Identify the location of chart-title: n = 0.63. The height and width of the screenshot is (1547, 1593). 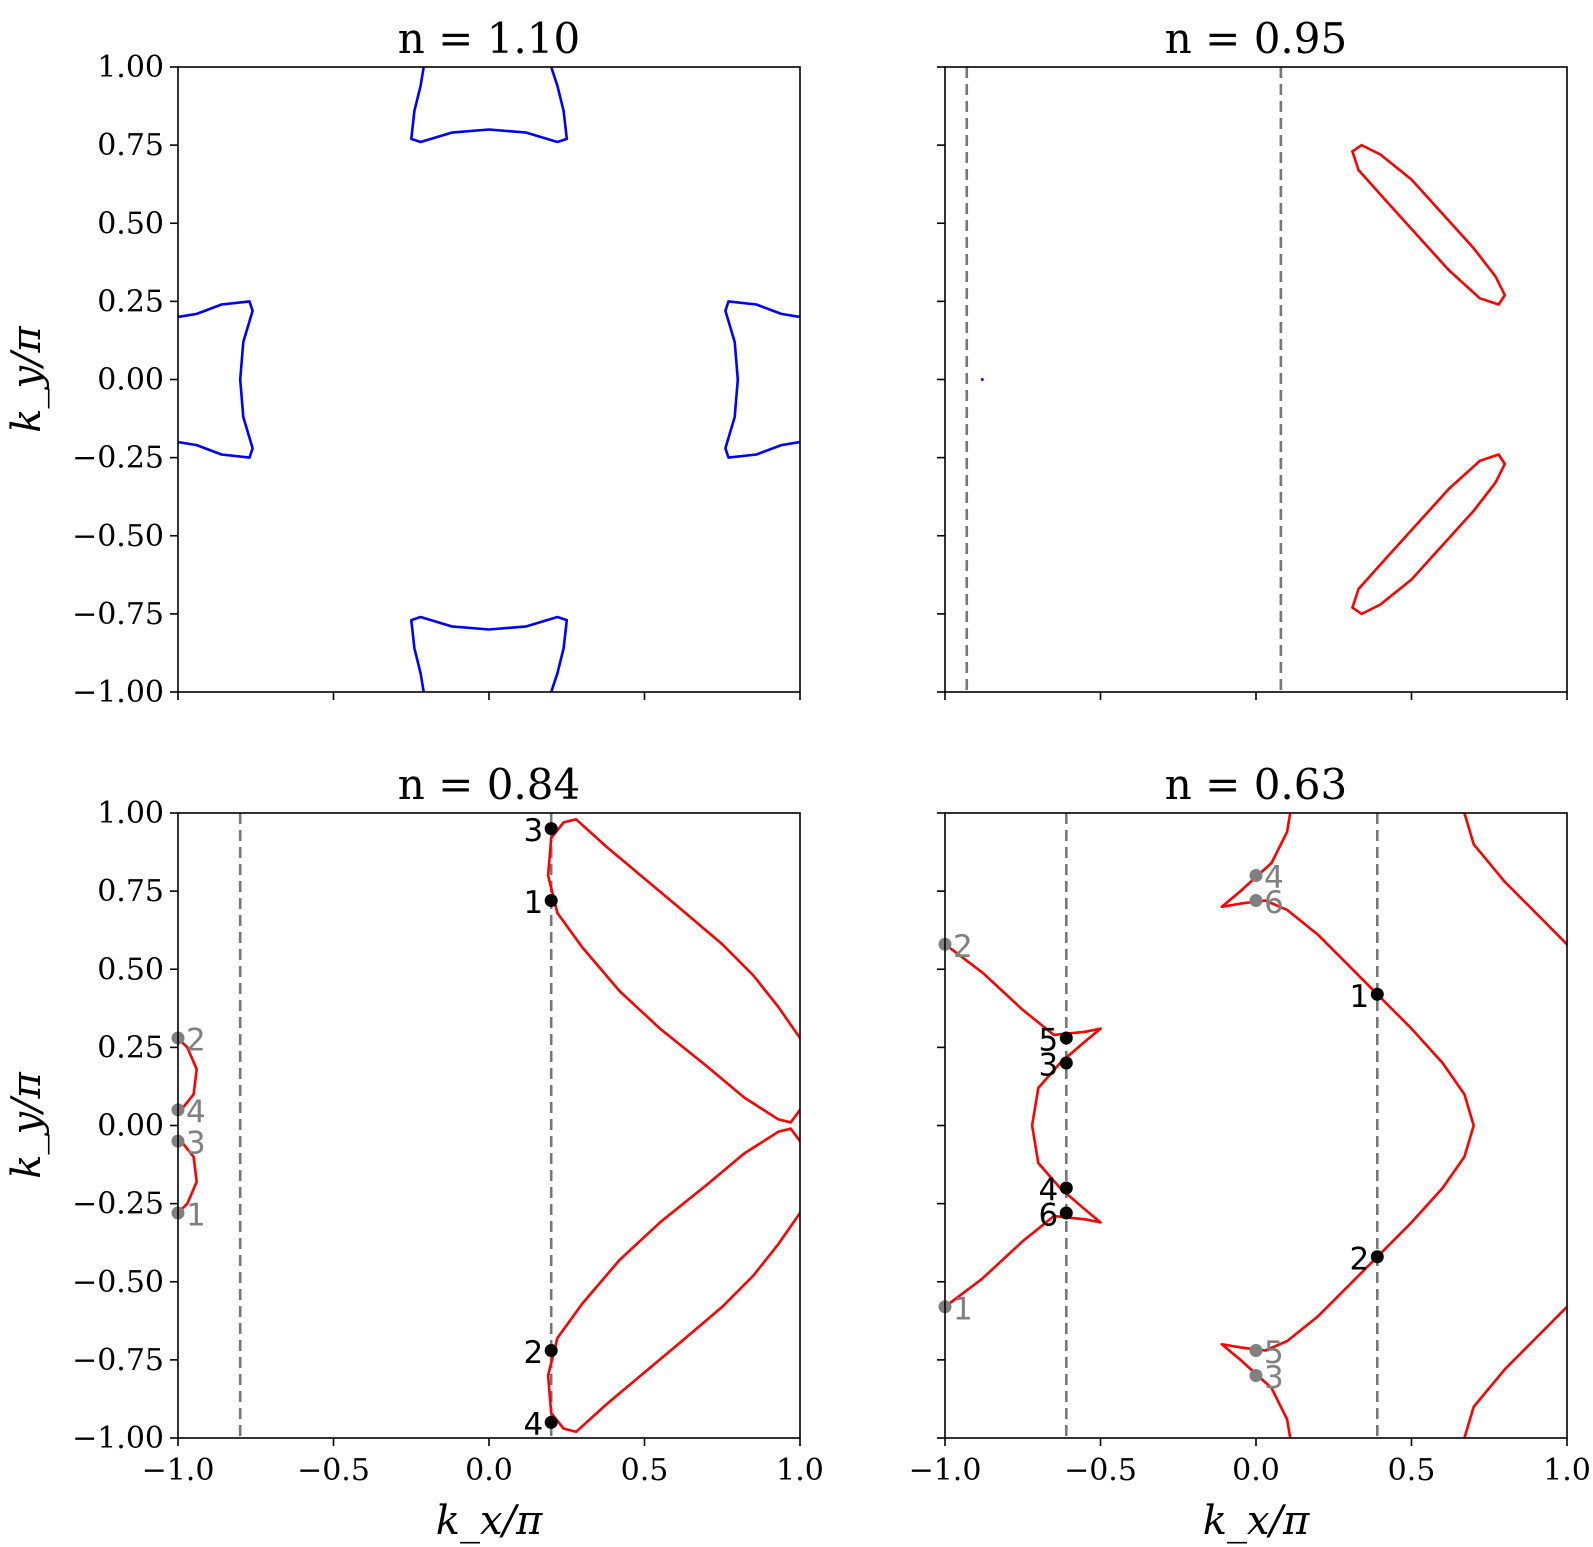
(1256, 784).